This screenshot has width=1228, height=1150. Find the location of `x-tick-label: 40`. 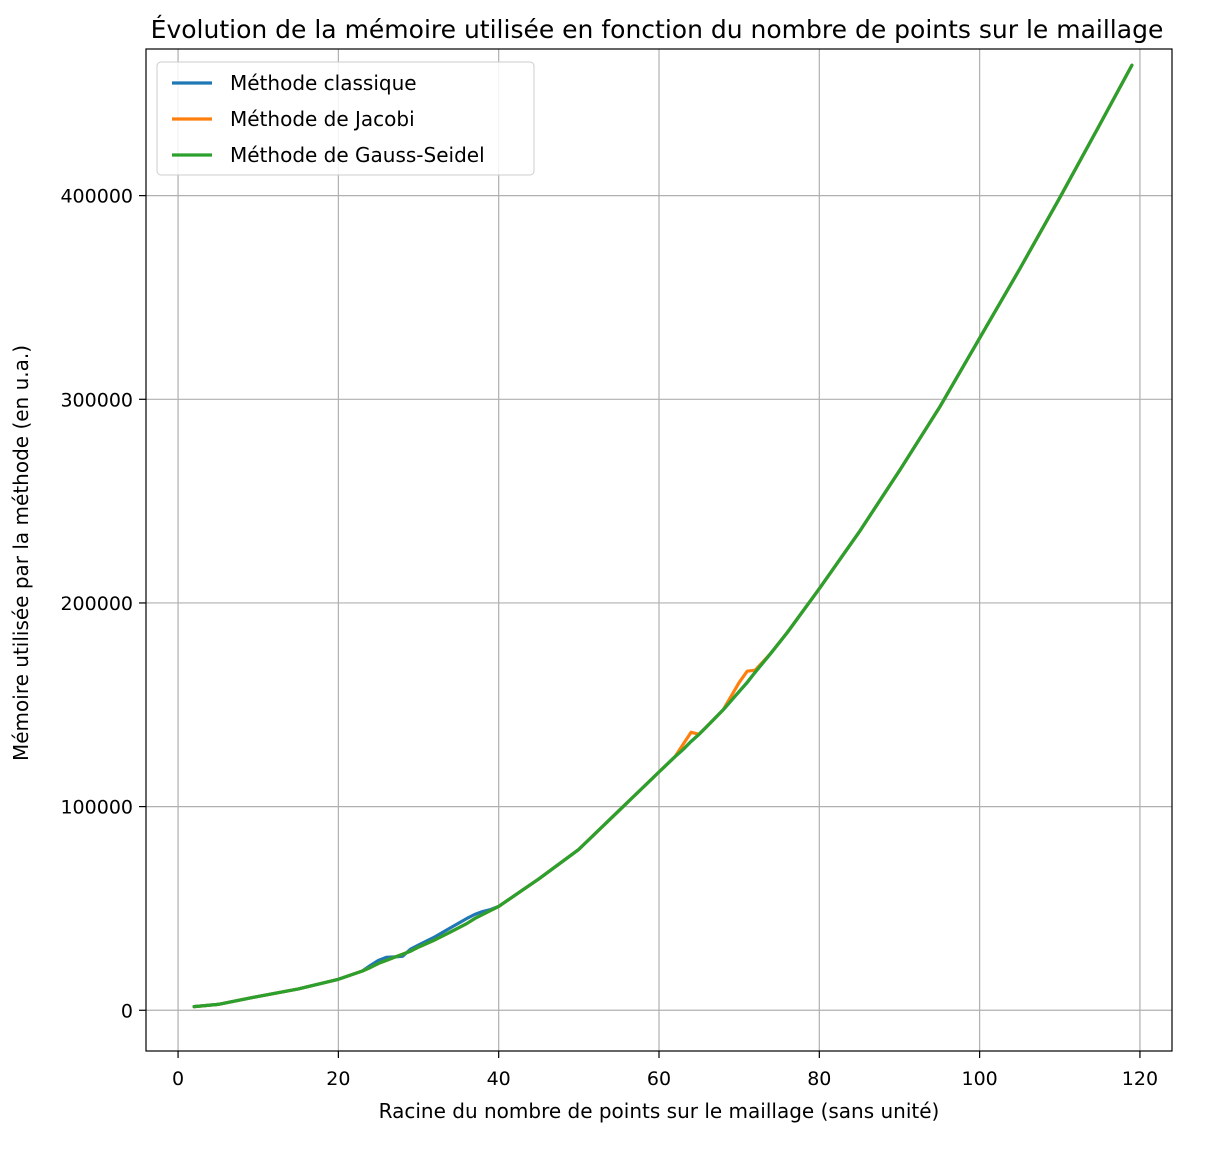

x-tick-label: 40 is located at coordinates (499, 1079).